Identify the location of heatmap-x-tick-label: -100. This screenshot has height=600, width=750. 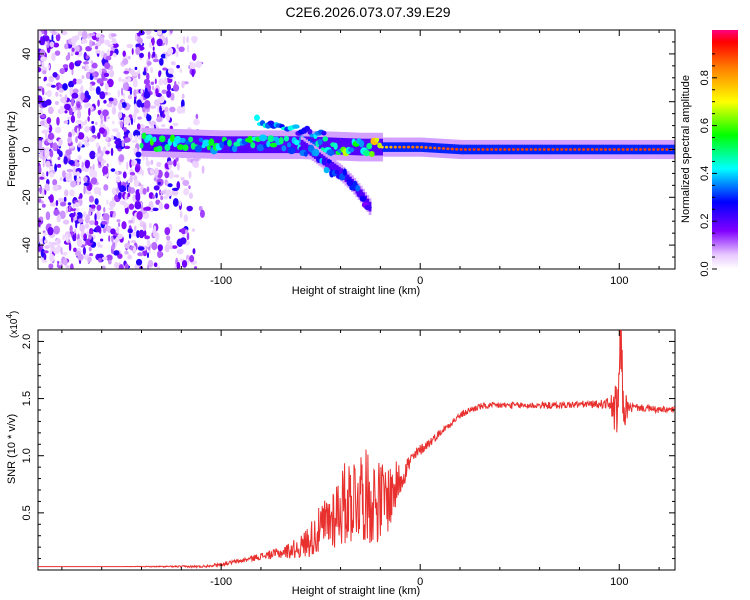
(221, 281).